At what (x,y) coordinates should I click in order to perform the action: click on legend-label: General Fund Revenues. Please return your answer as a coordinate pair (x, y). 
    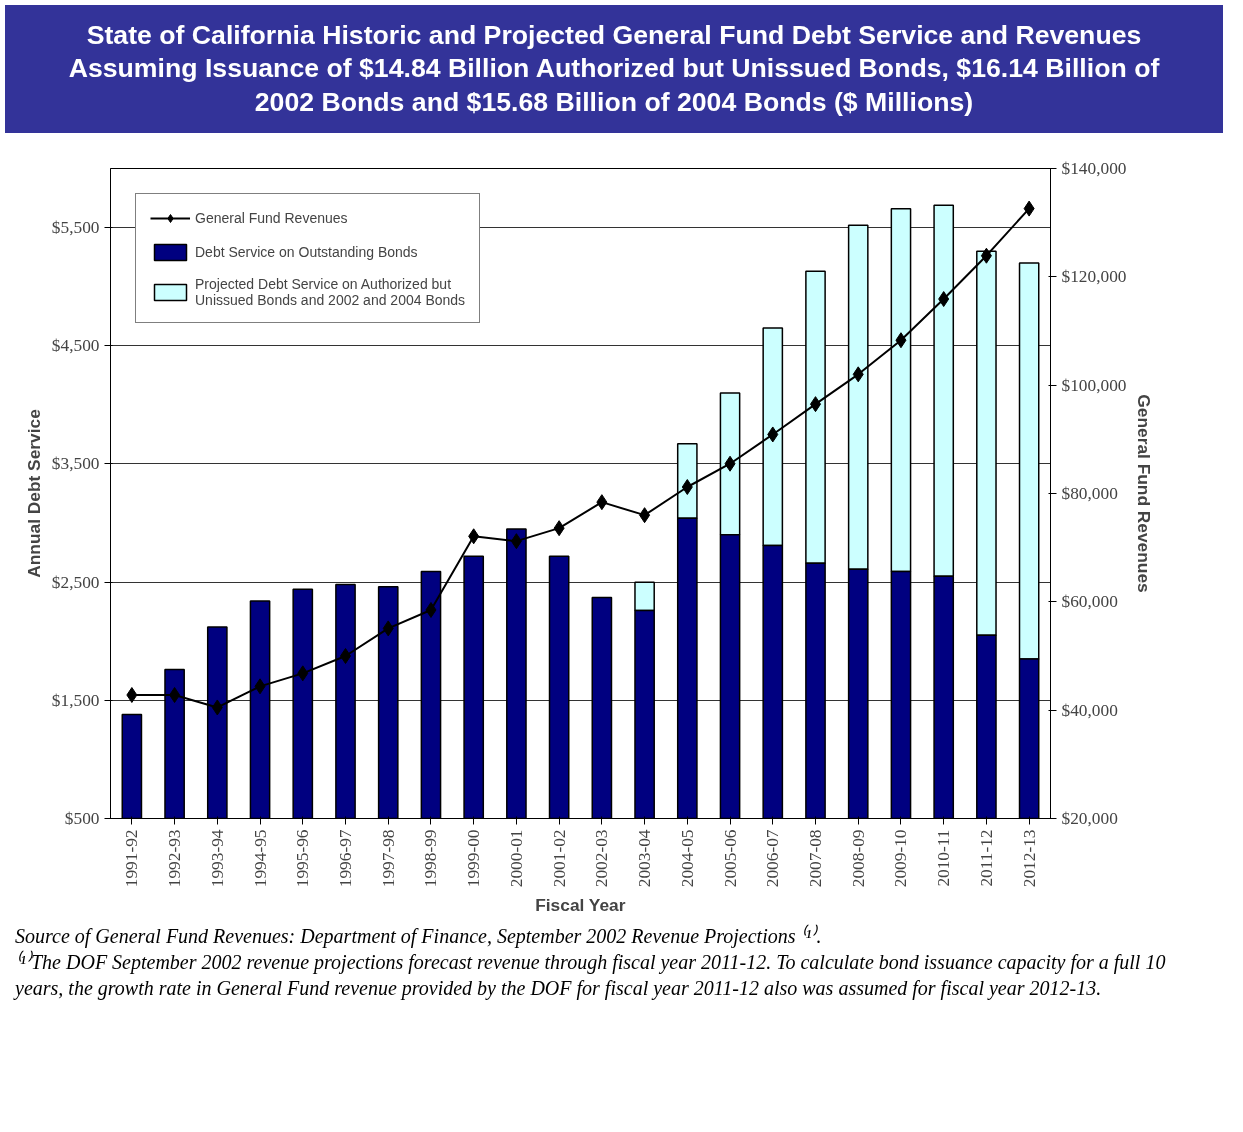
    Looking at the image, I should click on (271, 217).